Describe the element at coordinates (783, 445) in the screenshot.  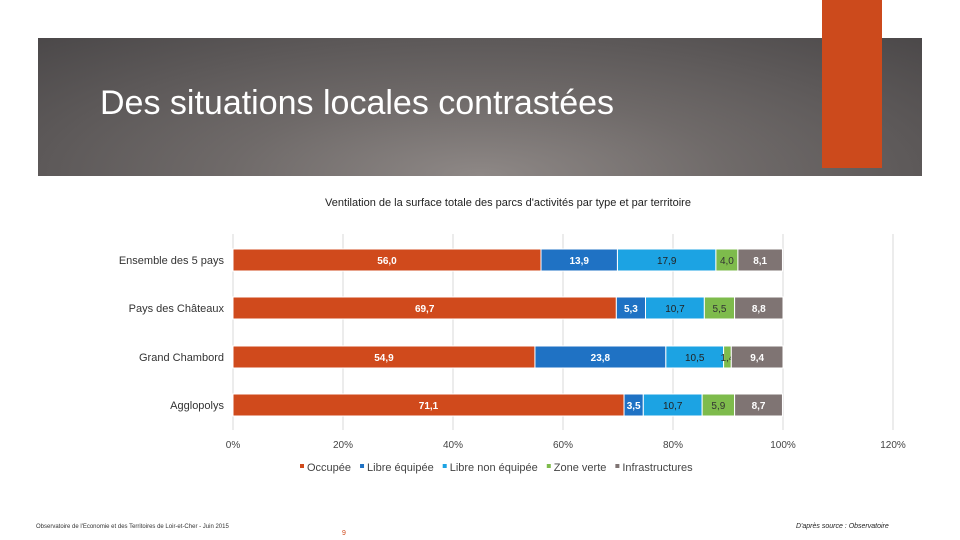
I see `x-tick-label: 100%` at that location.